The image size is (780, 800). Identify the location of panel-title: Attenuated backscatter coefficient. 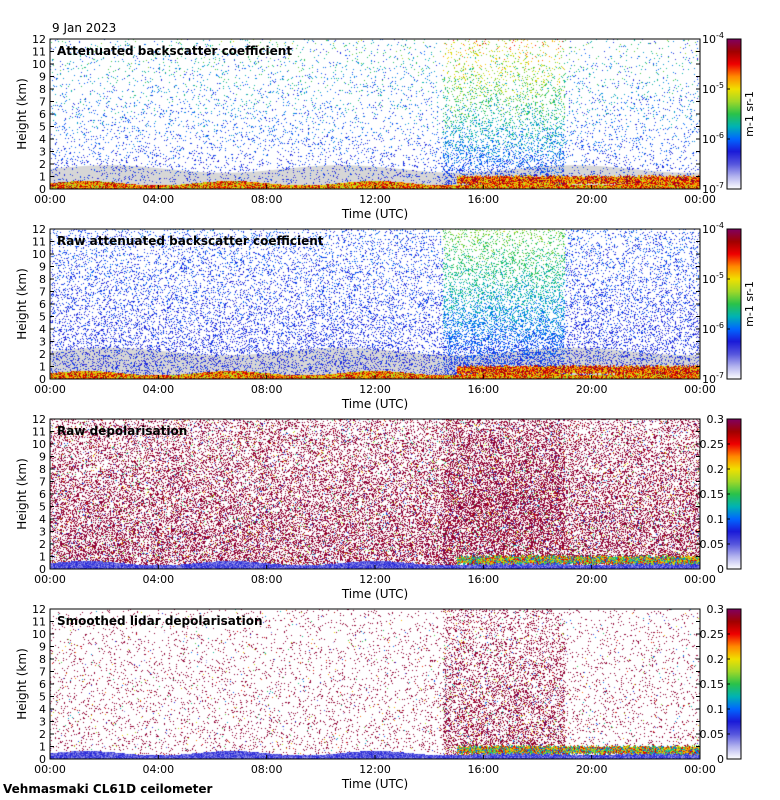
(174, 51).